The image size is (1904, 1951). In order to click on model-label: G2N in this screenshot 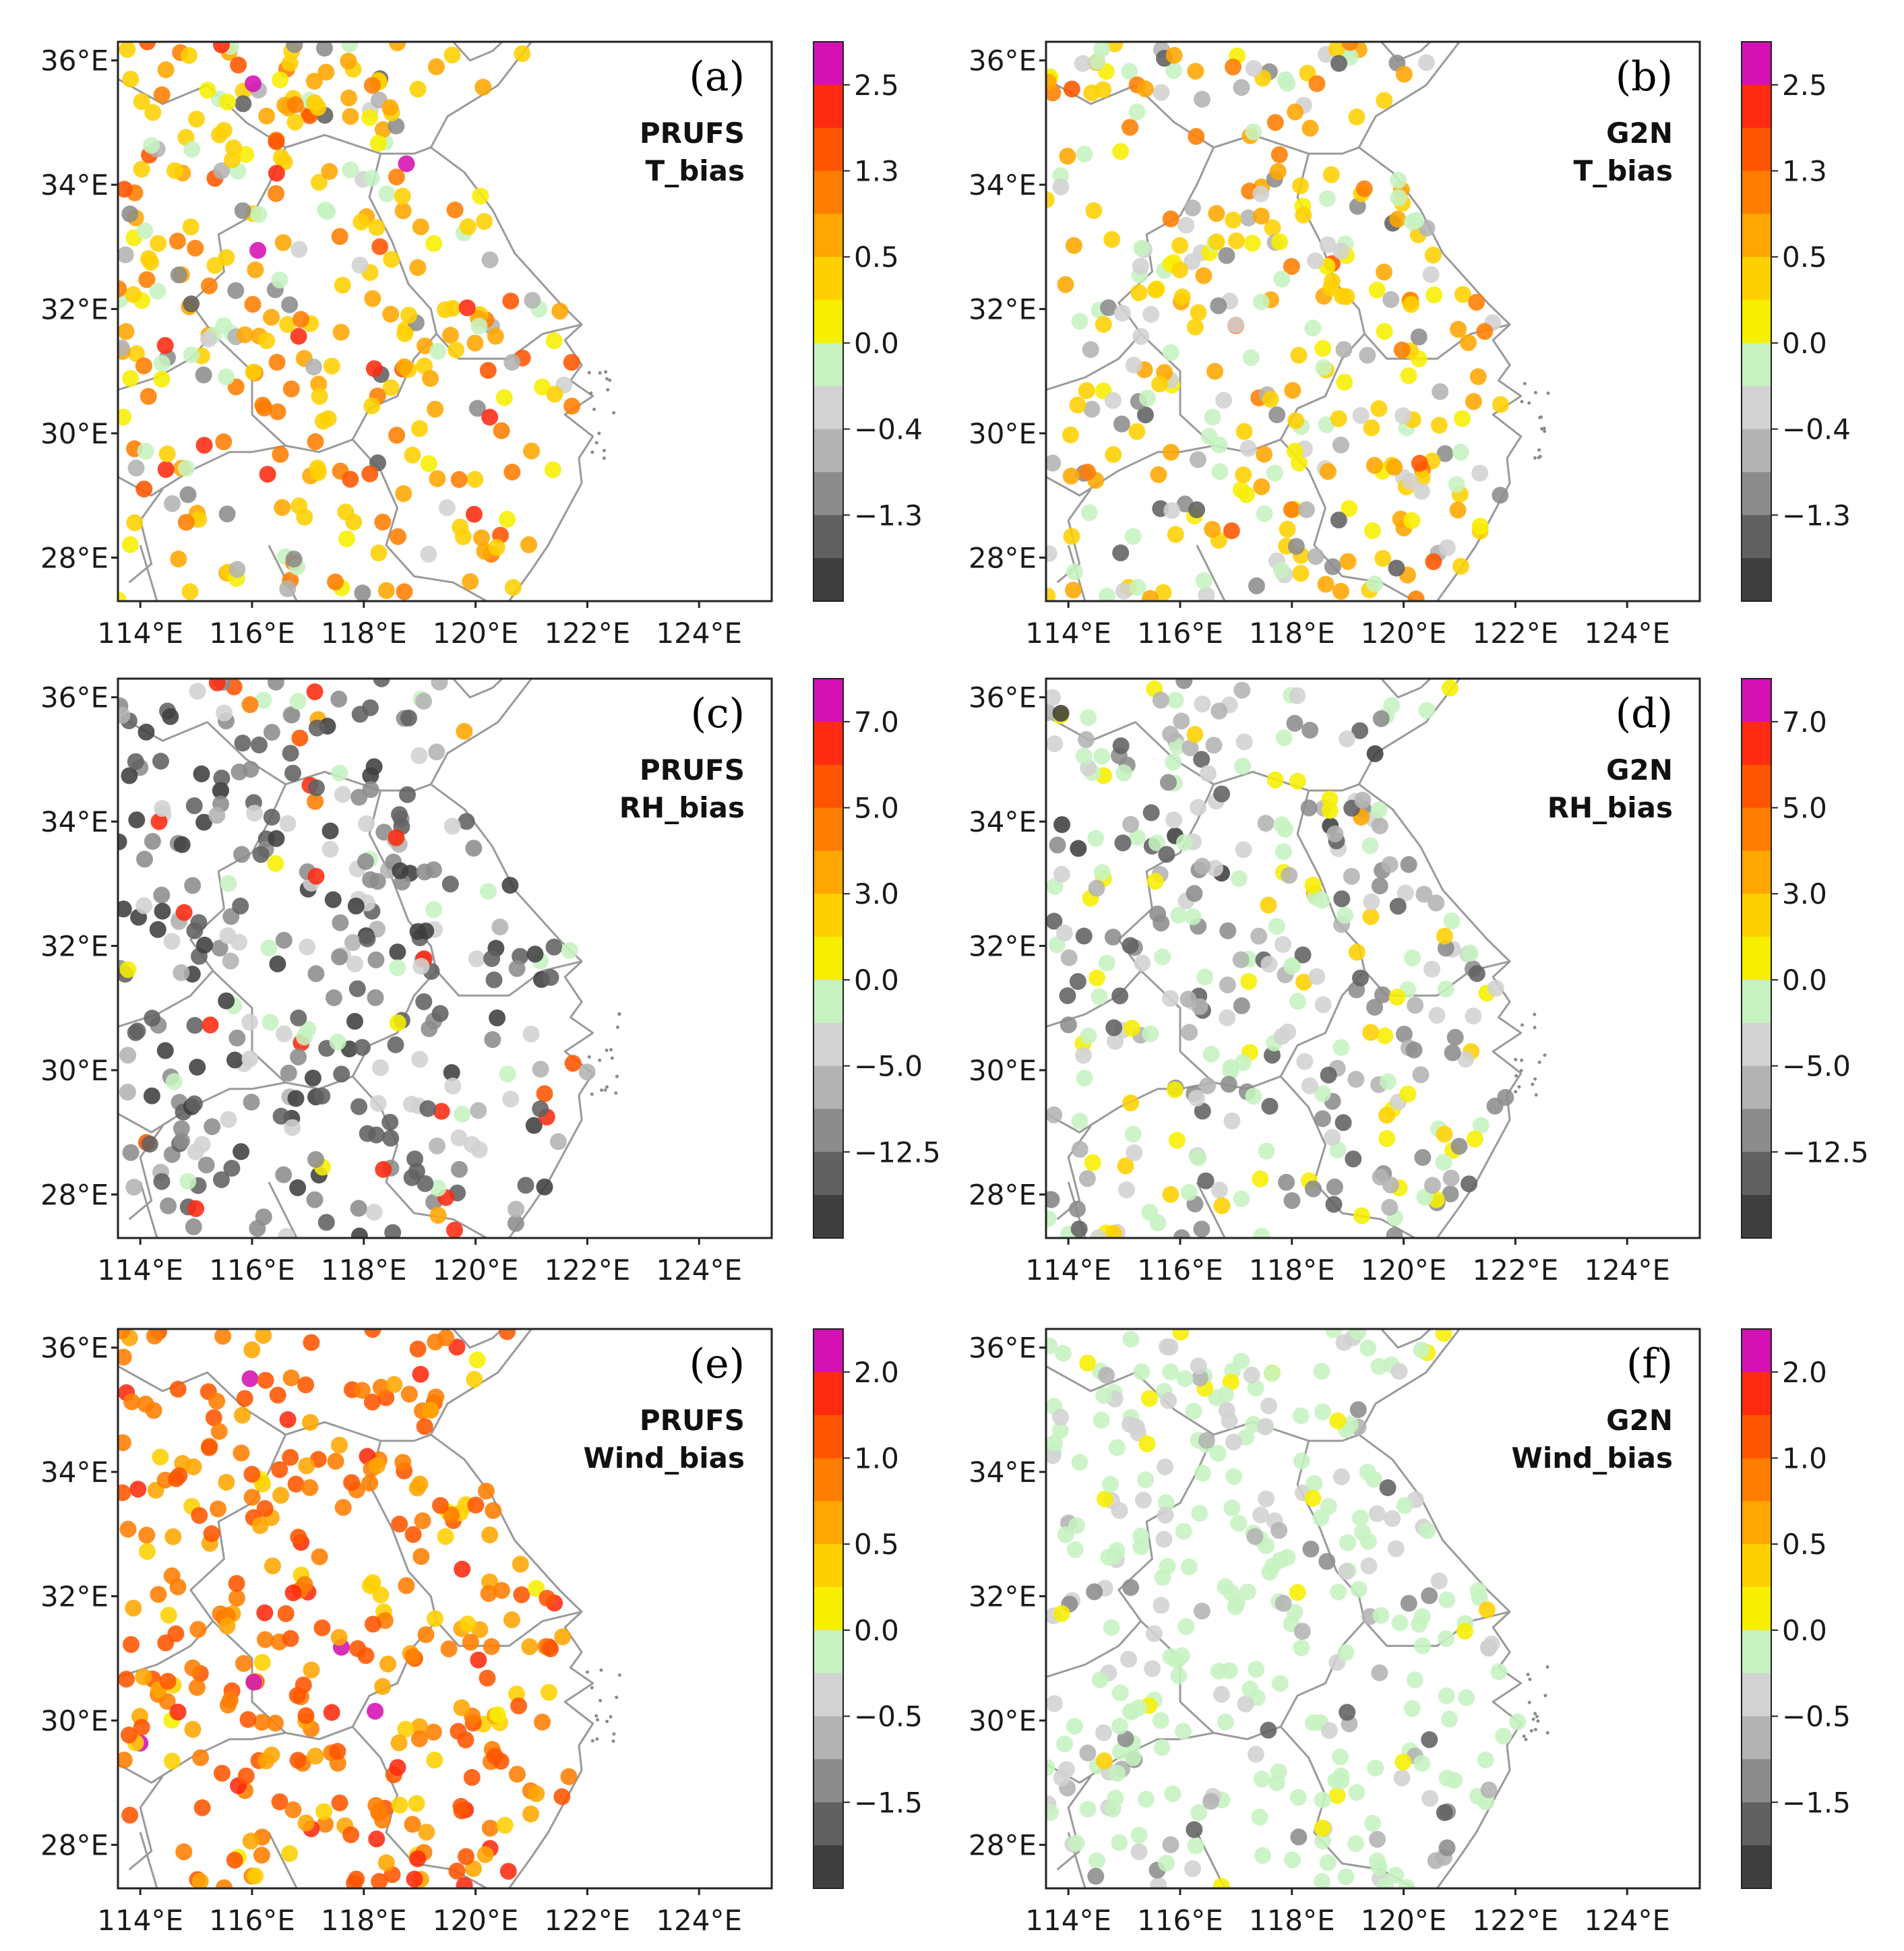, I will do `click(1639, 133)`.